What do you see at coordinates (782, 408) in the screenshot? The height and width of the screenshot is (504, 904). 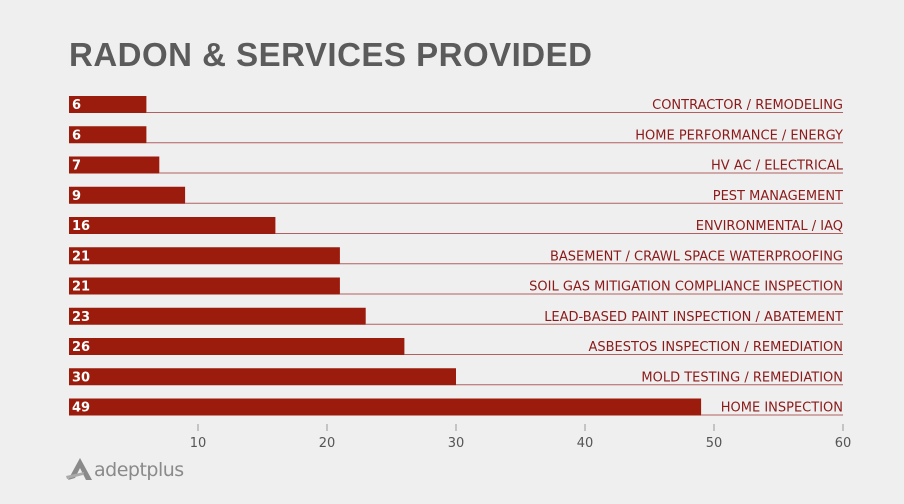 I see `category-label: HOME INSPECTION` at bounding box center [782, 408].